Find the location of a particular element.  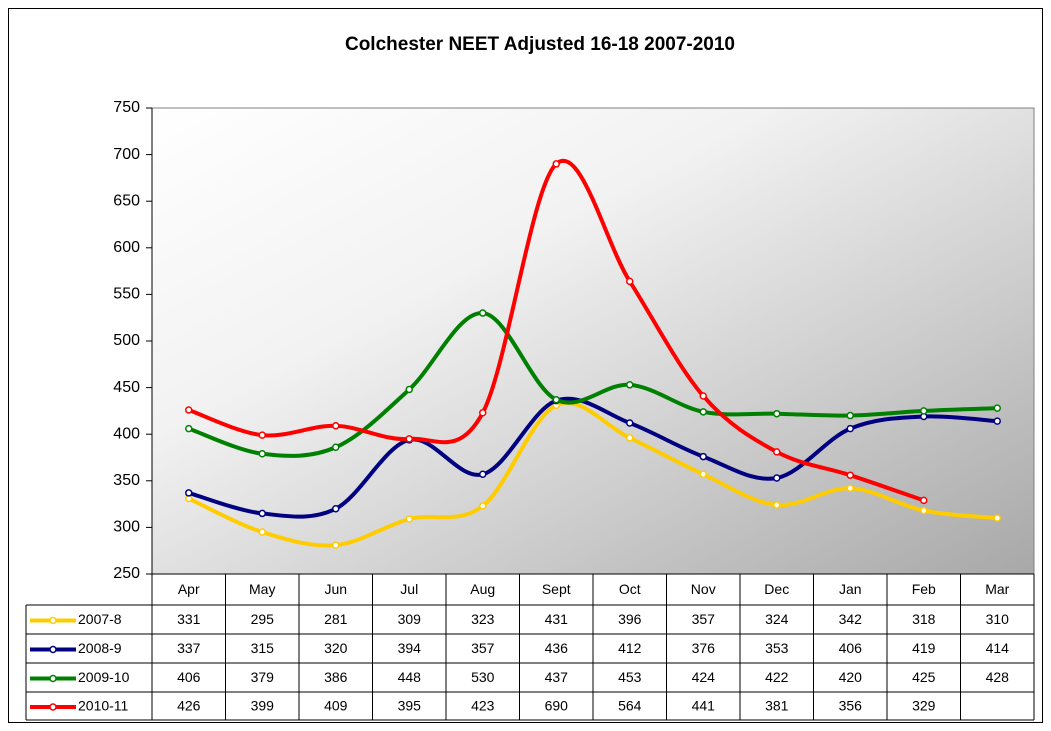

table-cell: 423 is located at coordinates (483, 706).